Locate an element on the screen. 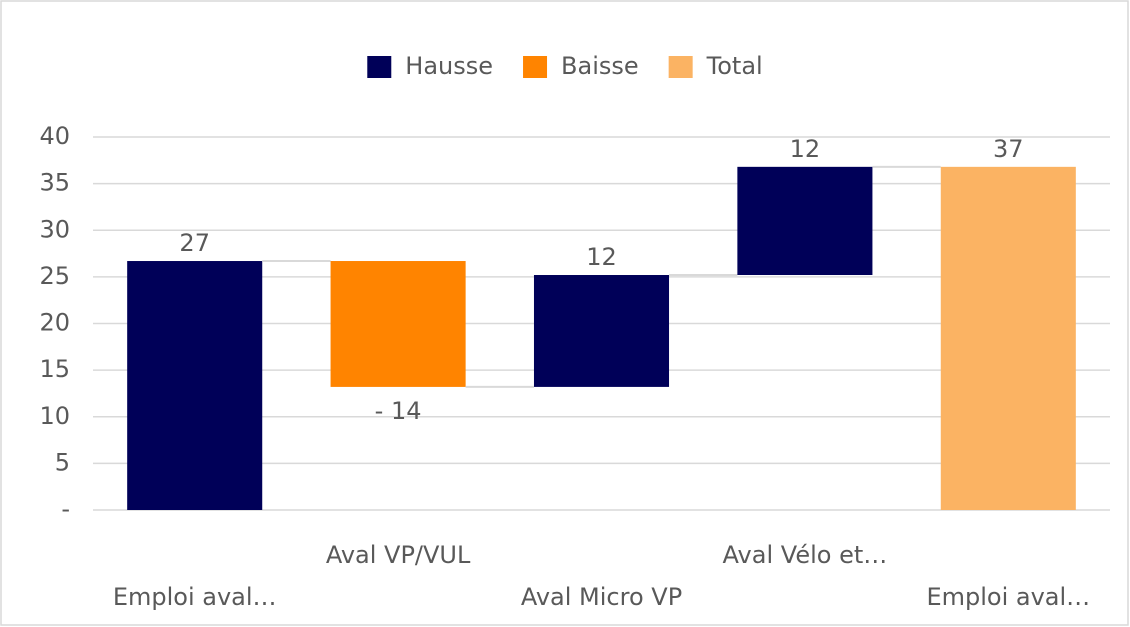 This screenshot has height=627, width=1130. value-label: - 14 is located at coordinates (398, 411).